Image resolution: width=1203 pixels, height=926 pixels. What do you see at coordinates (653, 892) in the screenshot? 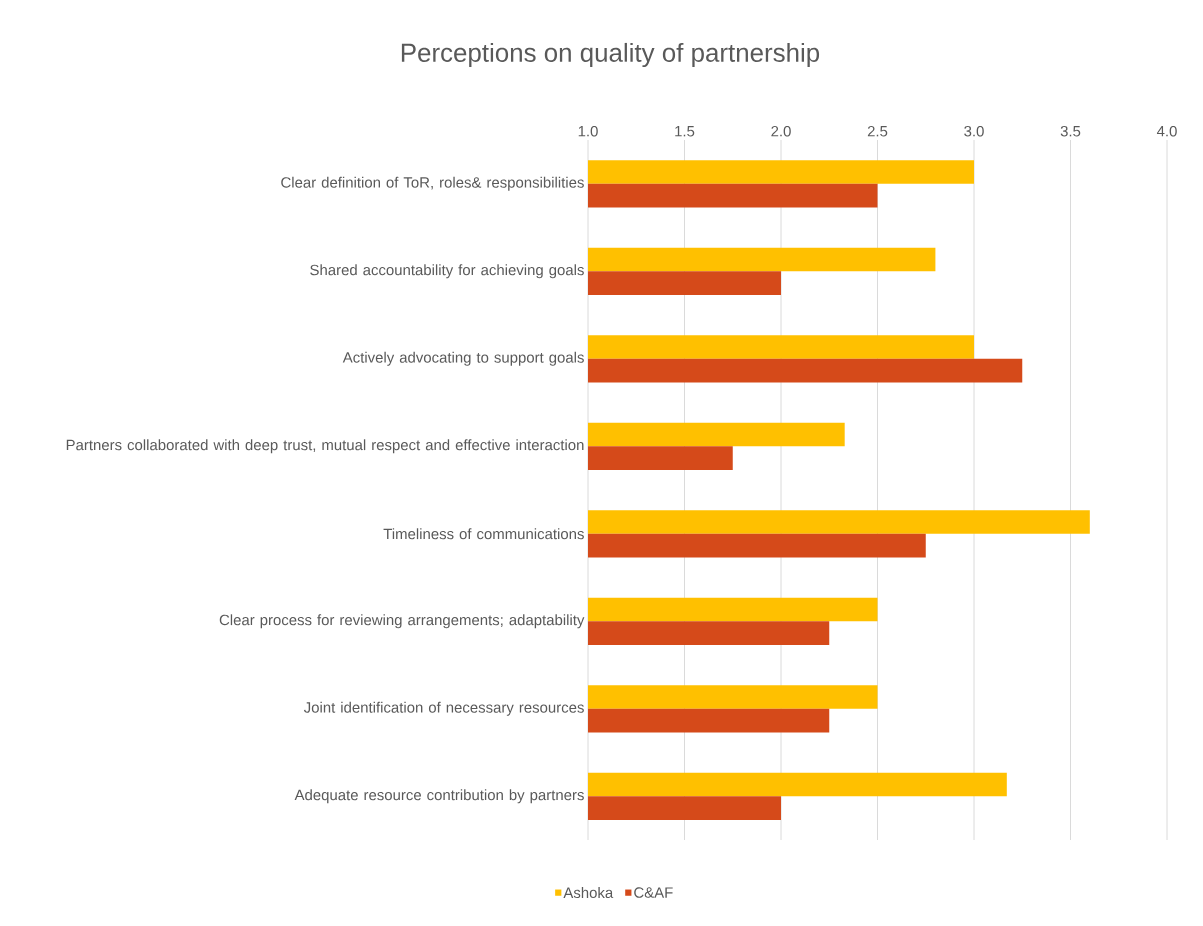
I see `legend-label: C&AF` at bounding box center [653, 892].